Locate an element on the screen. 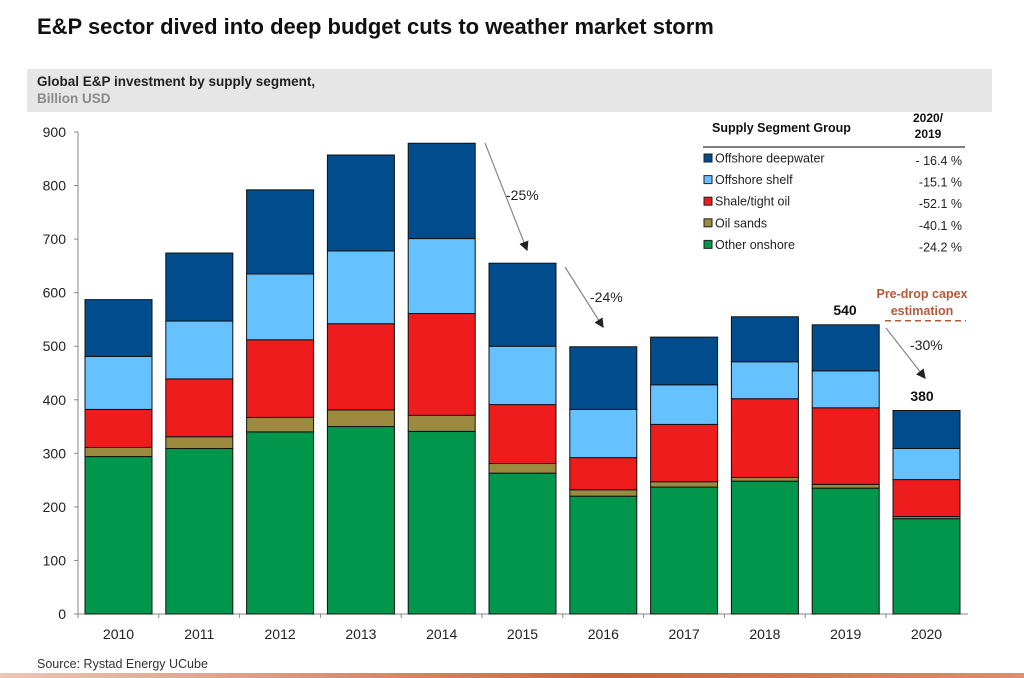  y-tick-label: 600 is located at coordinates (55, 293).